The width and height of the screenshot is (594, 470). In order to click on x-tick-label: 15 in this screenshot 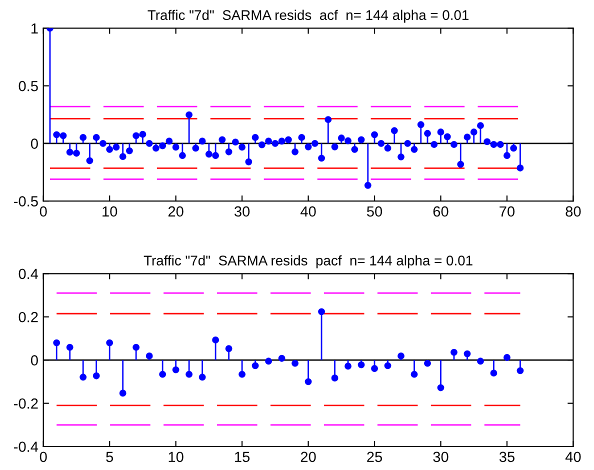, I will do `click(242, 457)`.